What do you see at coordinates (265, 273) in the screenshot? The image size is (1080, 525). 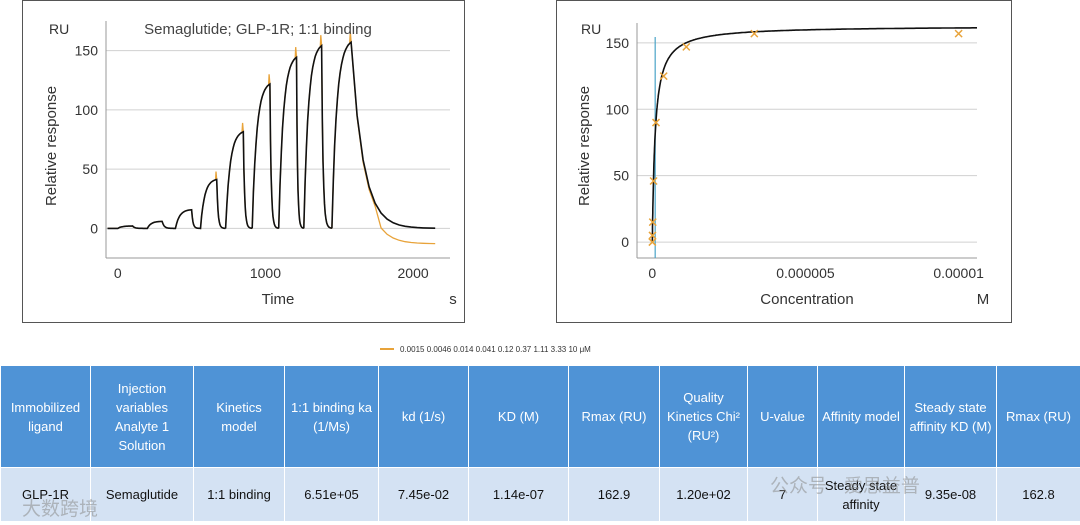 I see `x-tick-label: 1000` at bounding box center [265, 273].